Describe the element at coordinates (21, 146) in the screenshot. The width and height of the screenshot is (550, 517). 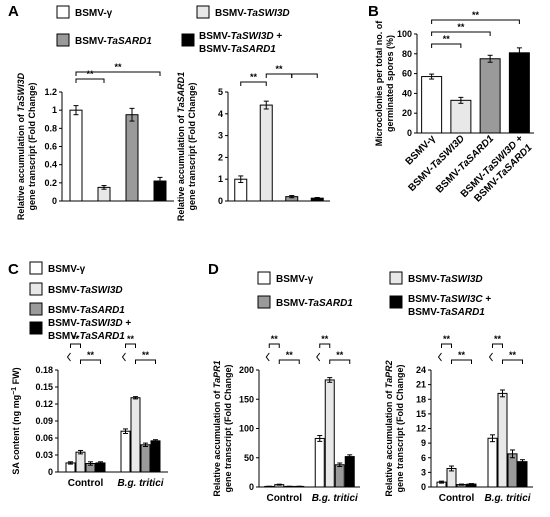
I see `y-axis-label-line1: Relative accumulation of TaSWI3D` at that location.